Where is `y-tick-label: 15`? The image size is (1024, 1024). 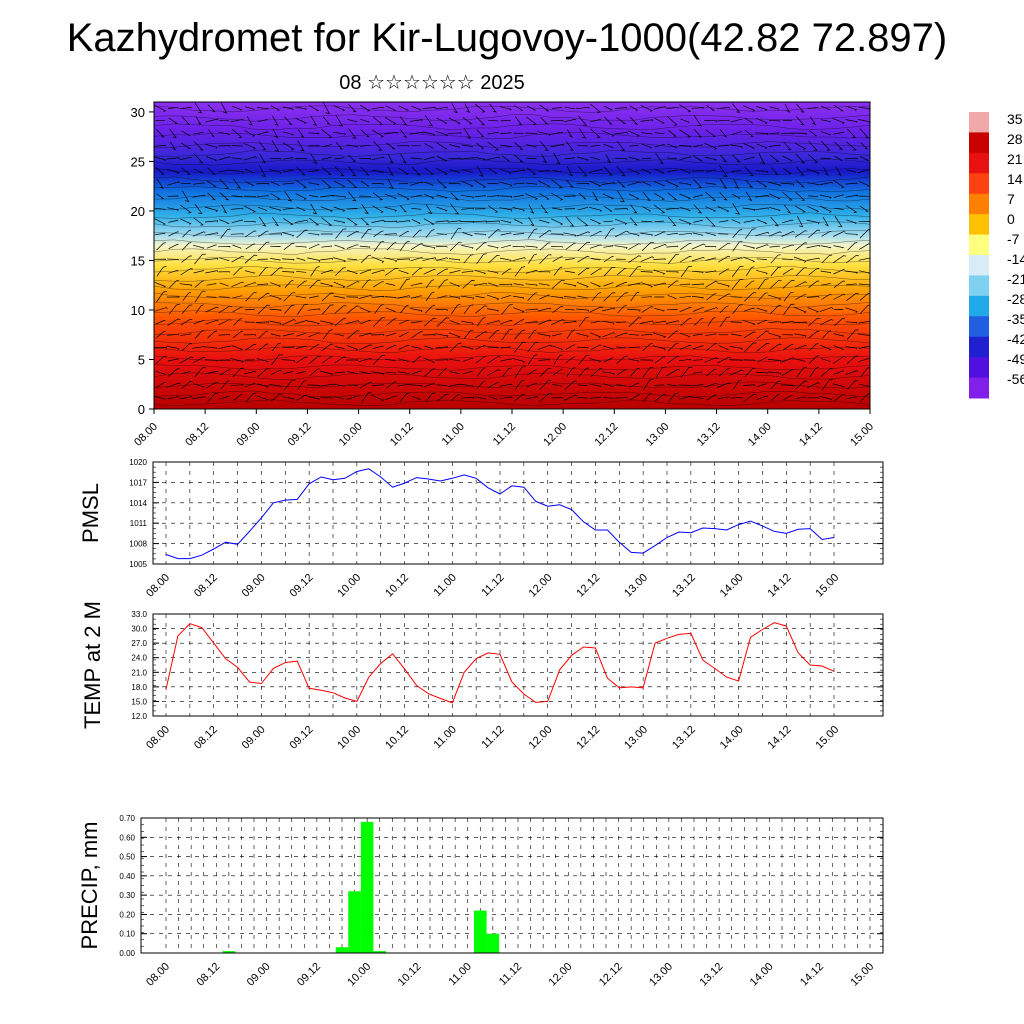
y-tick-label: 15 is located at coordinates (138, 260).